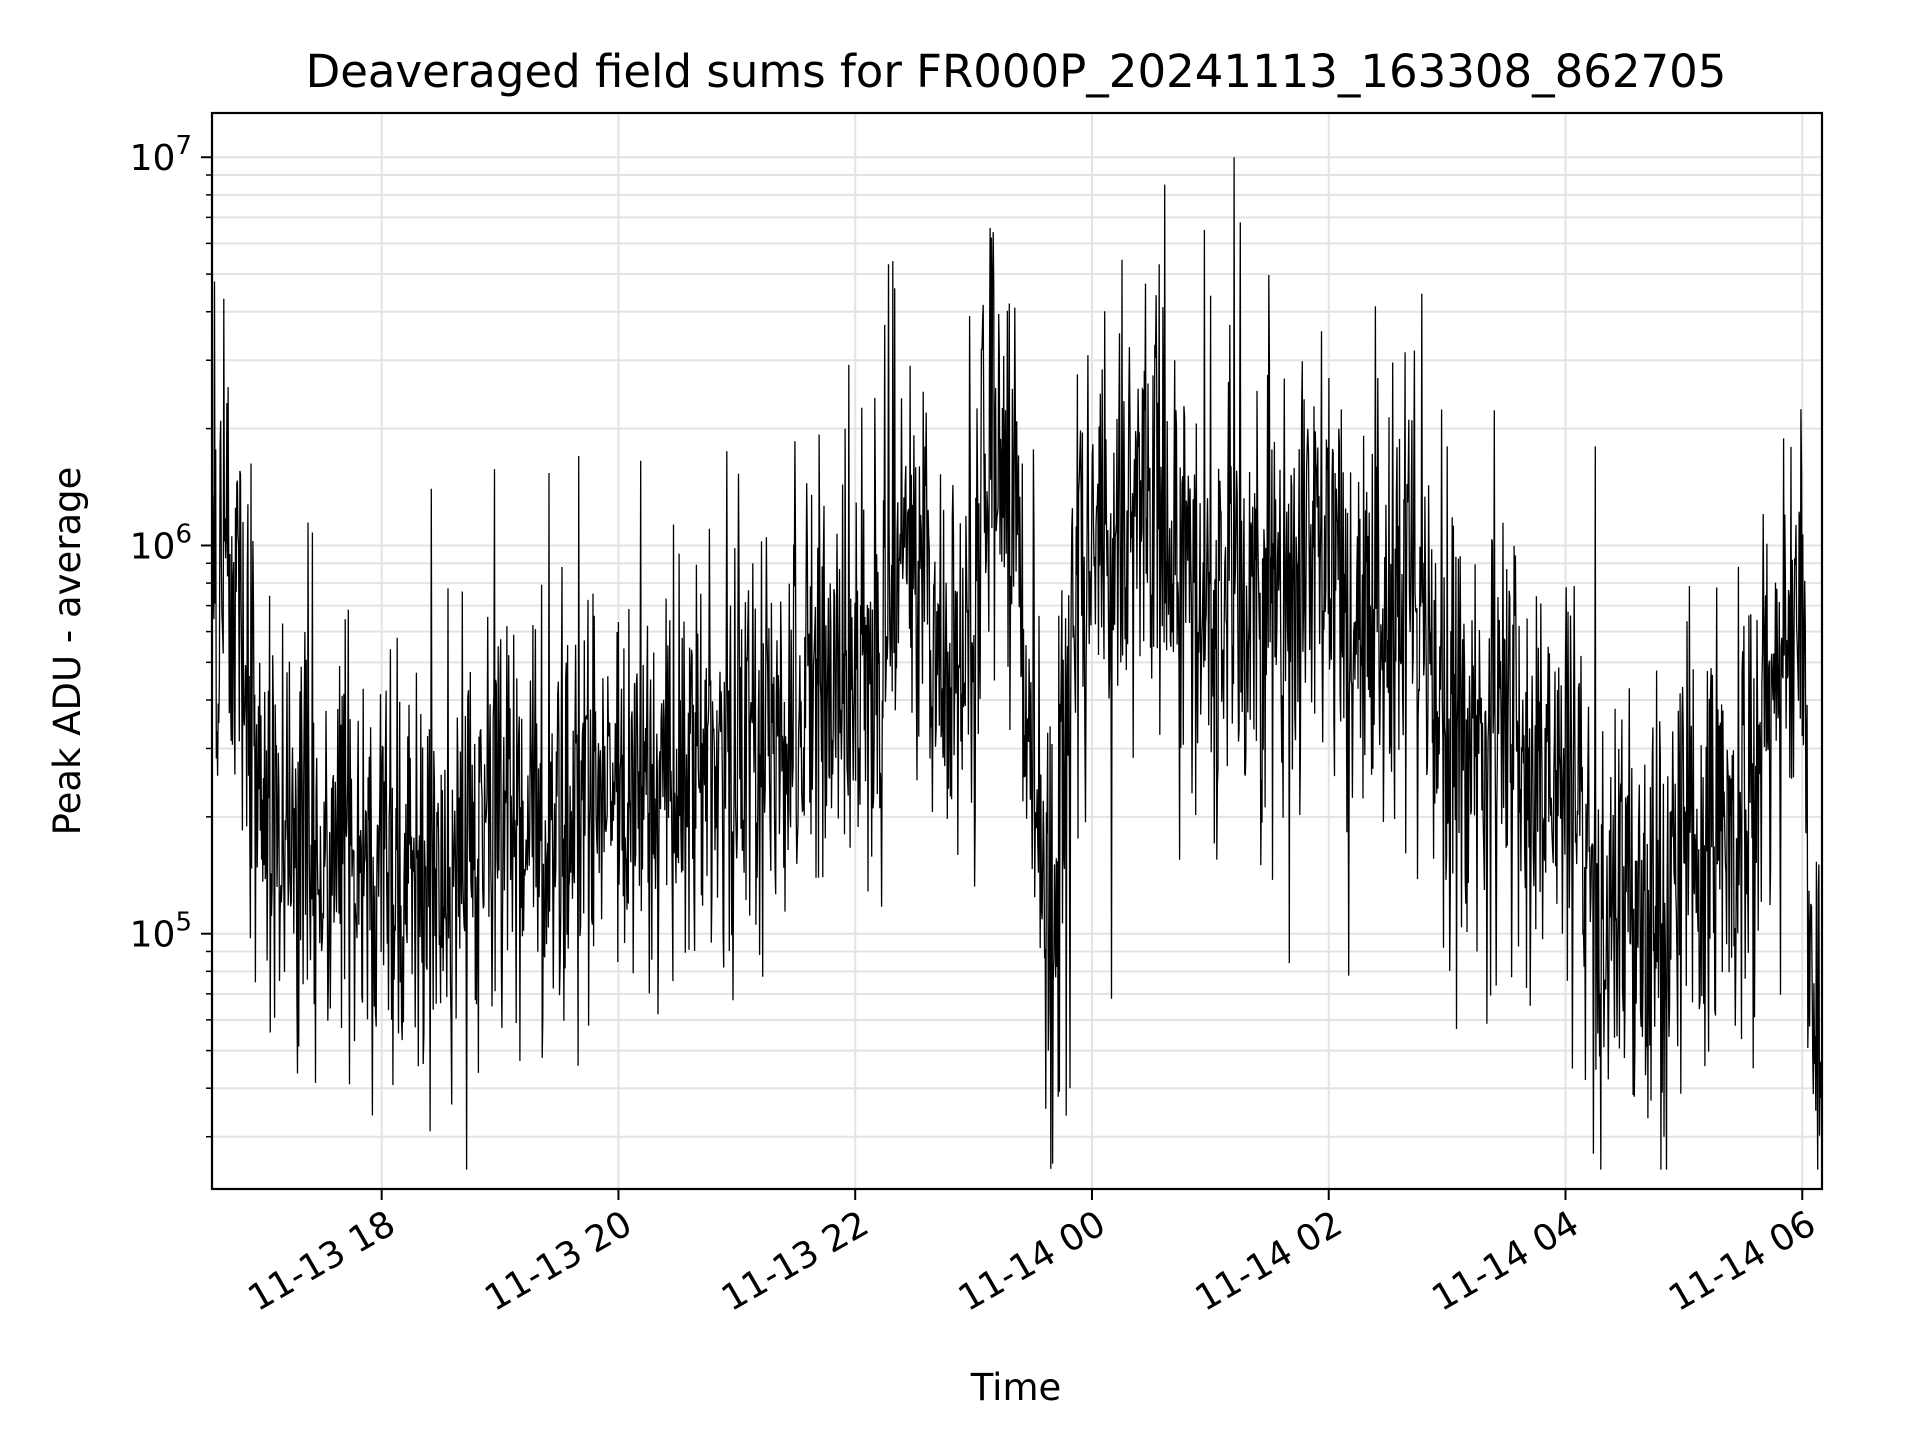 The height and width of the screenshot is (1440, 1920). I want to click on y-tick-label: 10⁷, so click(161, 155).